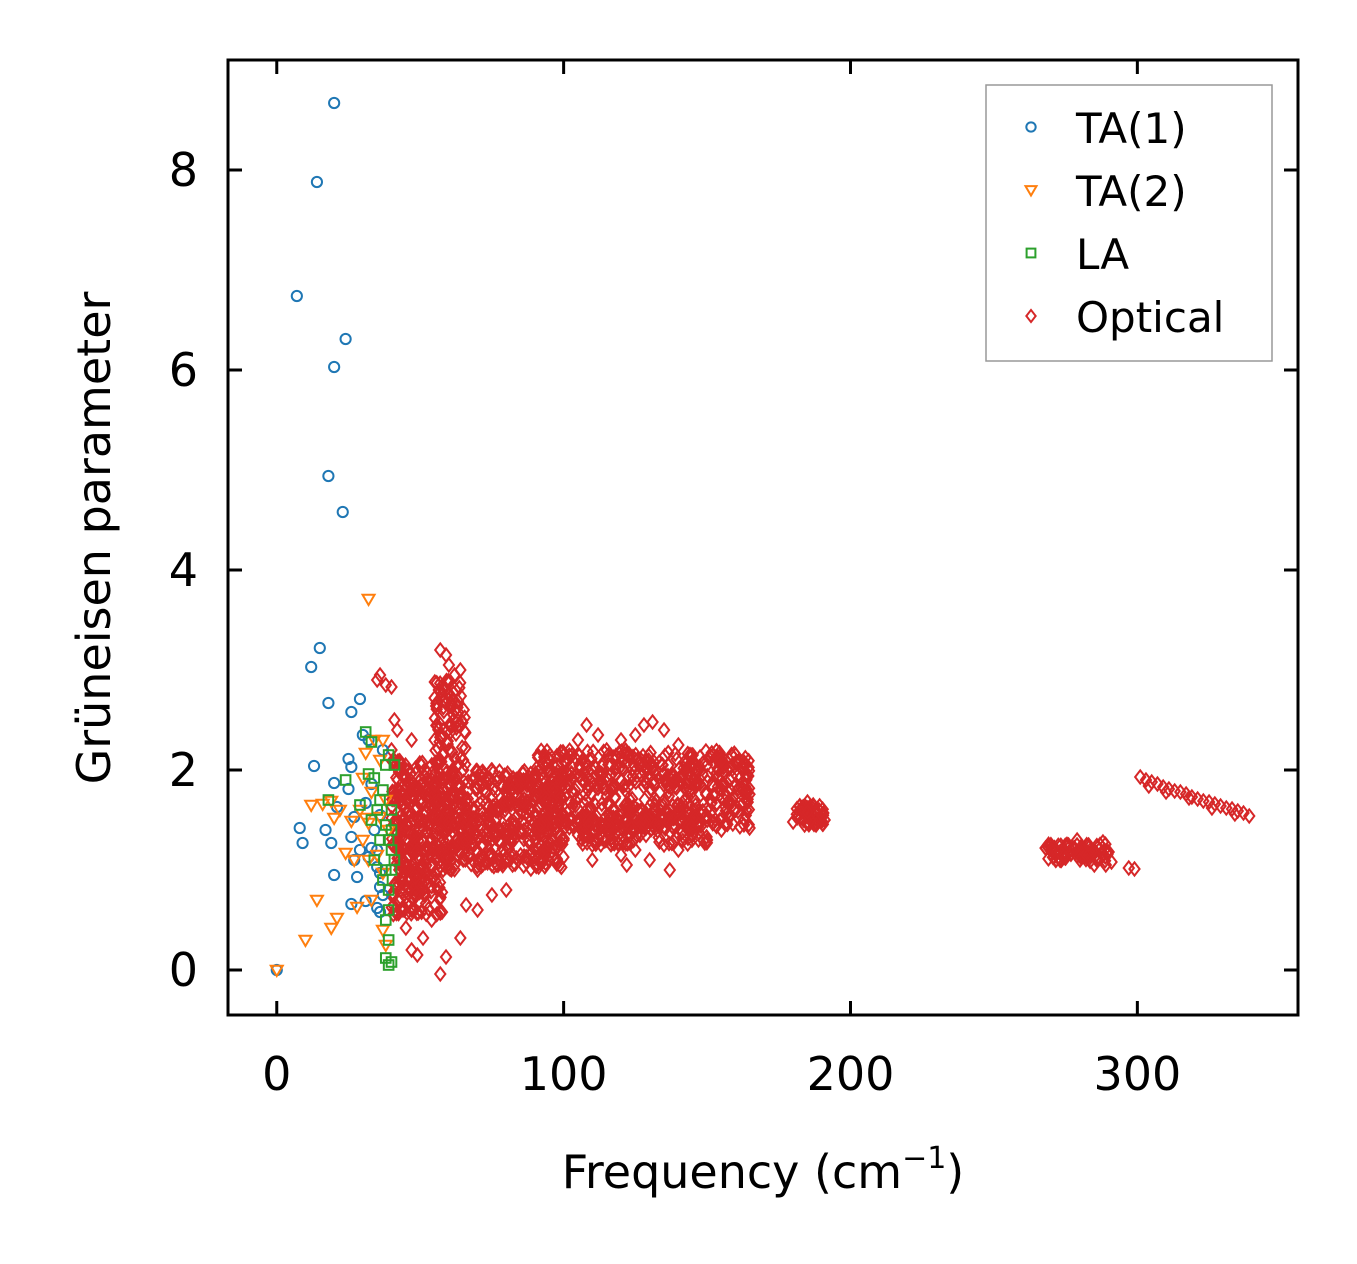 The width and height of the screenshot is (1357, 1264). I want to click on x-axis-title-main: Frequency (cm, so click(732, 1172).